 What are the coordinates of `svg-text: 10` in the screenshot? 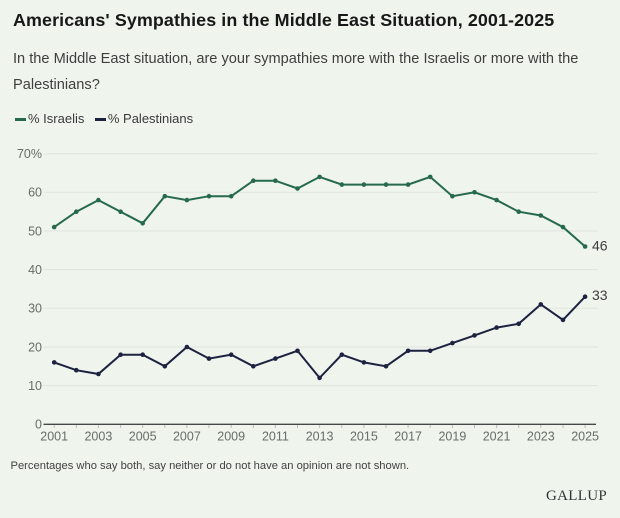 It's located at (35, 386).